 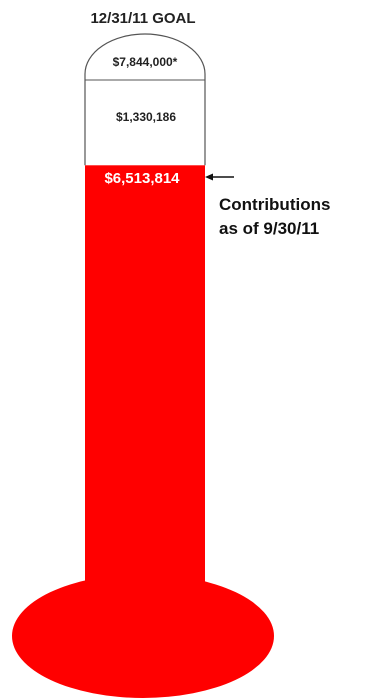 What do you see at coordinates (145, 62) in the screenshot?
I see `goal-value-label: $7,844,000*` at bounding box center [145, 62].